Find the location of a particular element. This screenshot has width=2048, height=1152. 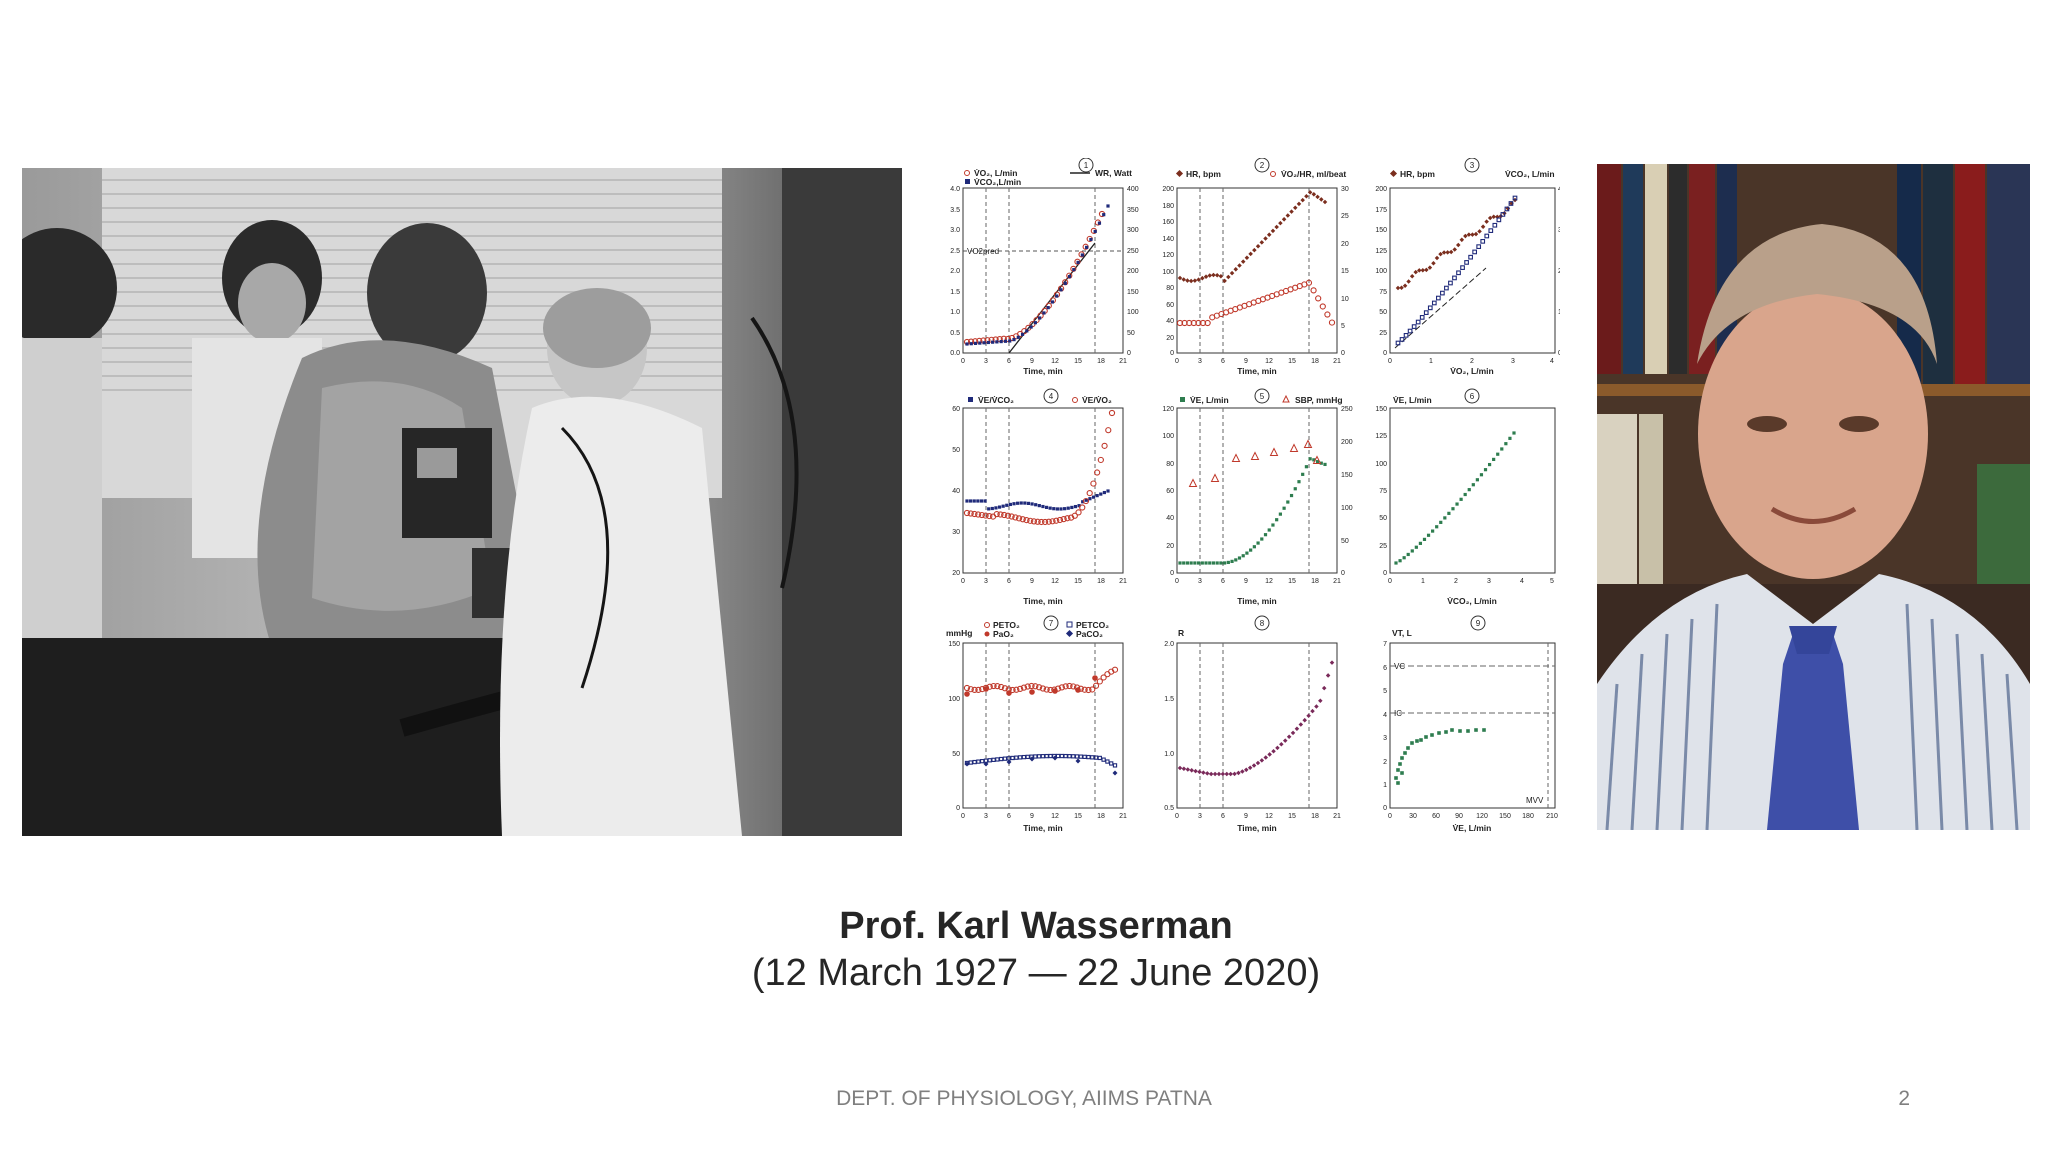

panel-4-number: 4 is located at coordinates (1051, 396).